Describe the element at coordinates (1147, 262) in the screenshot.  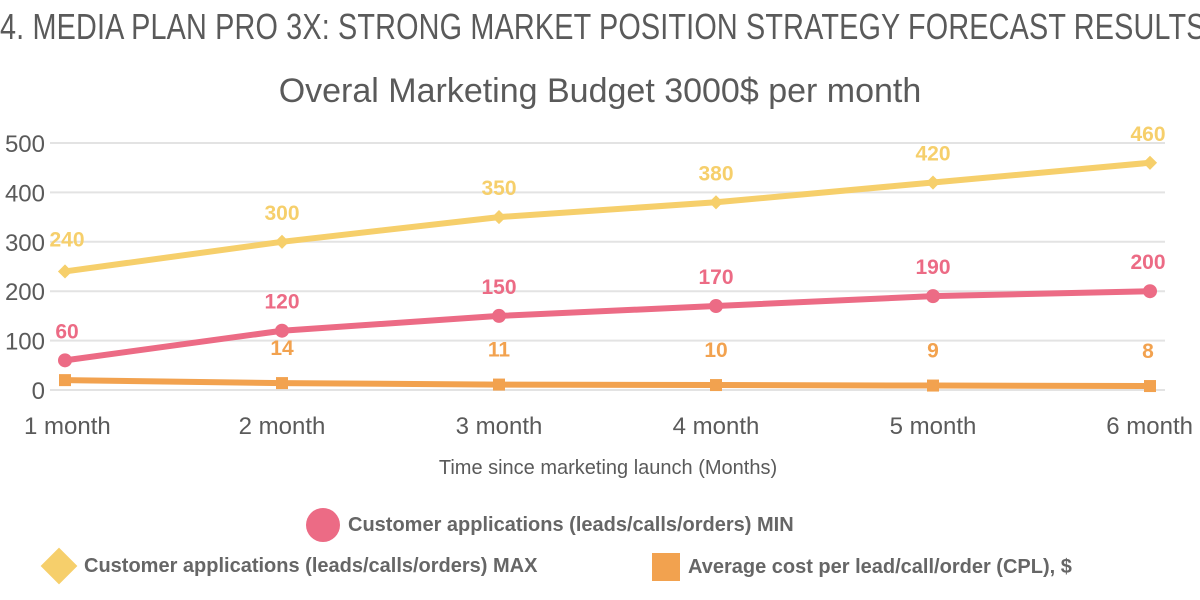
I see `data-label: 200` at that location.